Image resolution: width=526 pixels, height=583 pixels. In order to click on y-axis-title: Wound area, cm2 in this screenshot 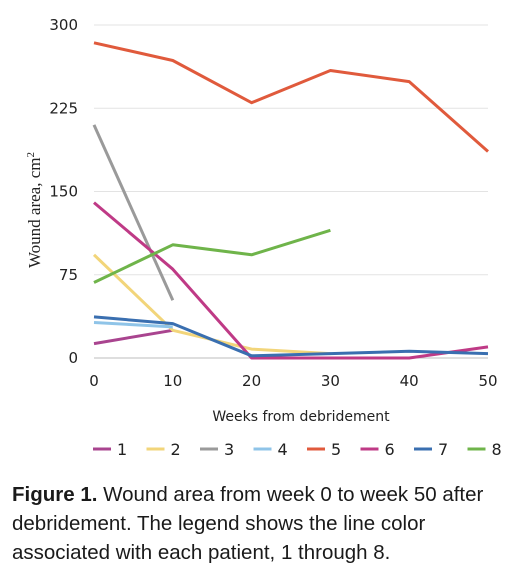, I will do `click(34, 210)`.